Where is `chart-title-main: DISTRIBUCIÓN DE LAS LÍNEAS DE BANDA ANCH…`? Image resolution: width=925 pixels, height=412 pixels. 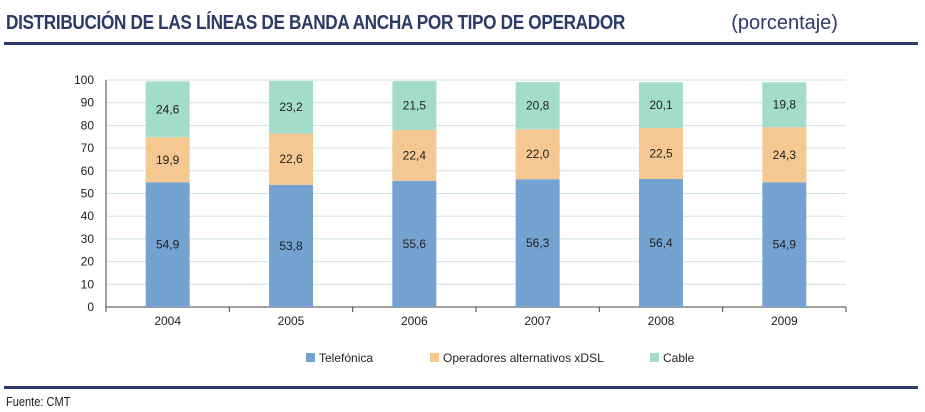
chart-title-main: DISTRIBUCIÓN DE LAS LÍNEAS DE BANDA ANCH… is located at coordinates (315, 23).